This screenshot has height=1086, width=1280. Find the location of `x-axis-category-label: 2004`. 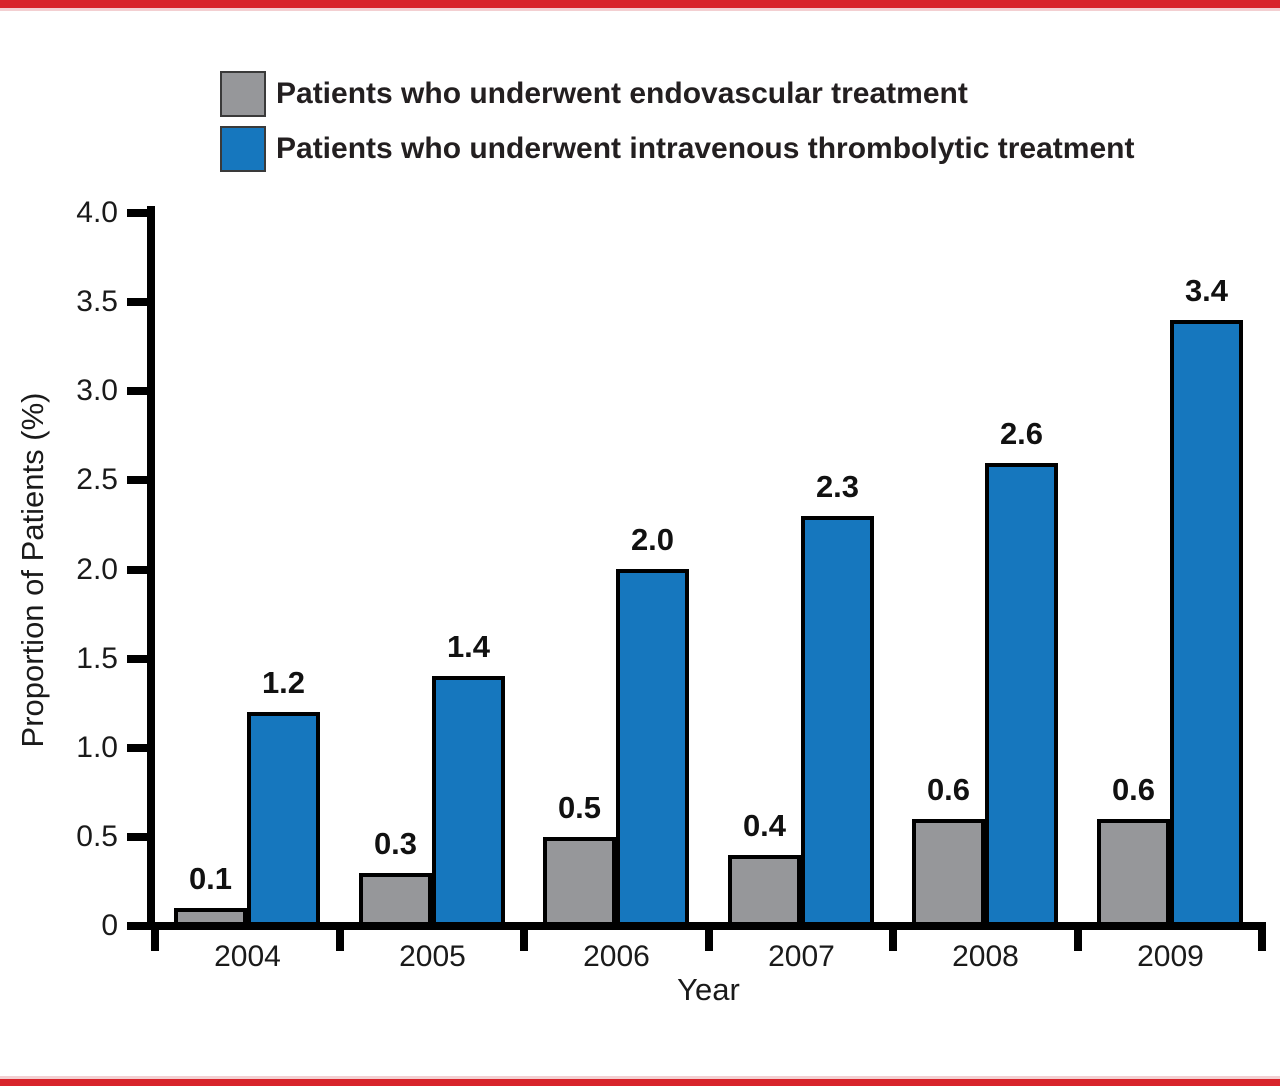

x-axis-category-label: 2004 is located at coordinates (247, 956).